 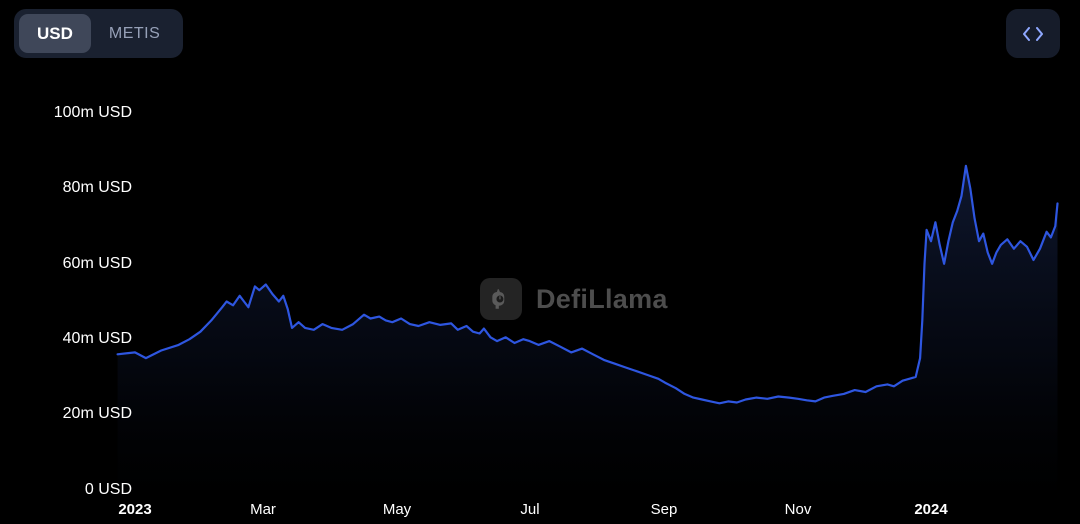 What do you see at coordinates (92, 112) in the screenshot?
I see `y-tick-100m: 100m USD` at bounding box center [92, 112].